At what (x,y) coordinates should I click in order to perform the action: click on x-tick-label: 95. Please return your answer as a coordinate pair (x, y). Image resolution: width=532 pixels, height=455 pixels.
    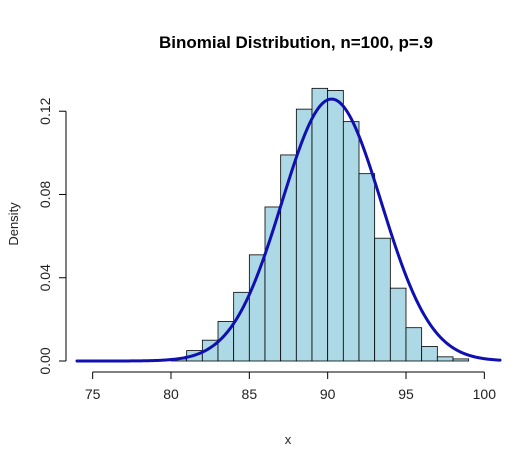
    Looking at the image, I should click on (406, 394).